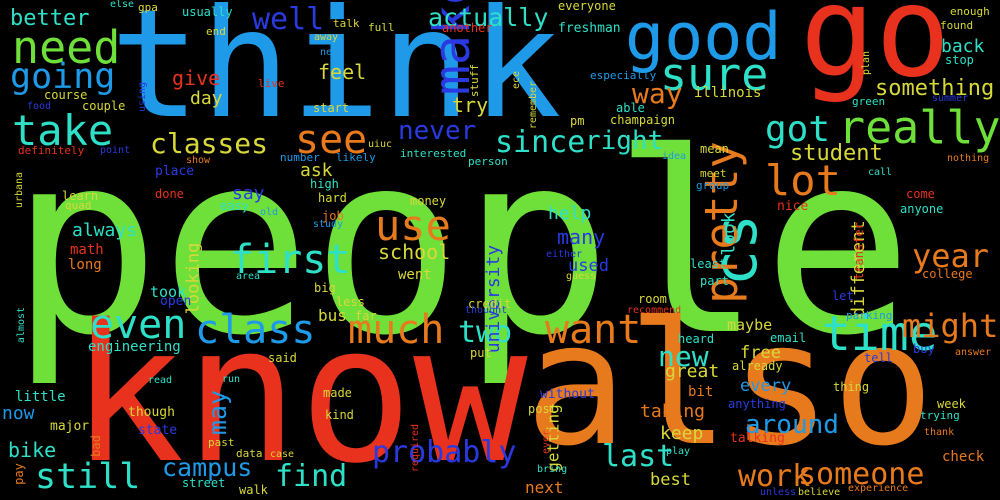 The height and width of the screenshot is (500, 1000). Describe the element at coordinates (657, 93) in the screenshot. I see `word-way: way` at that location.